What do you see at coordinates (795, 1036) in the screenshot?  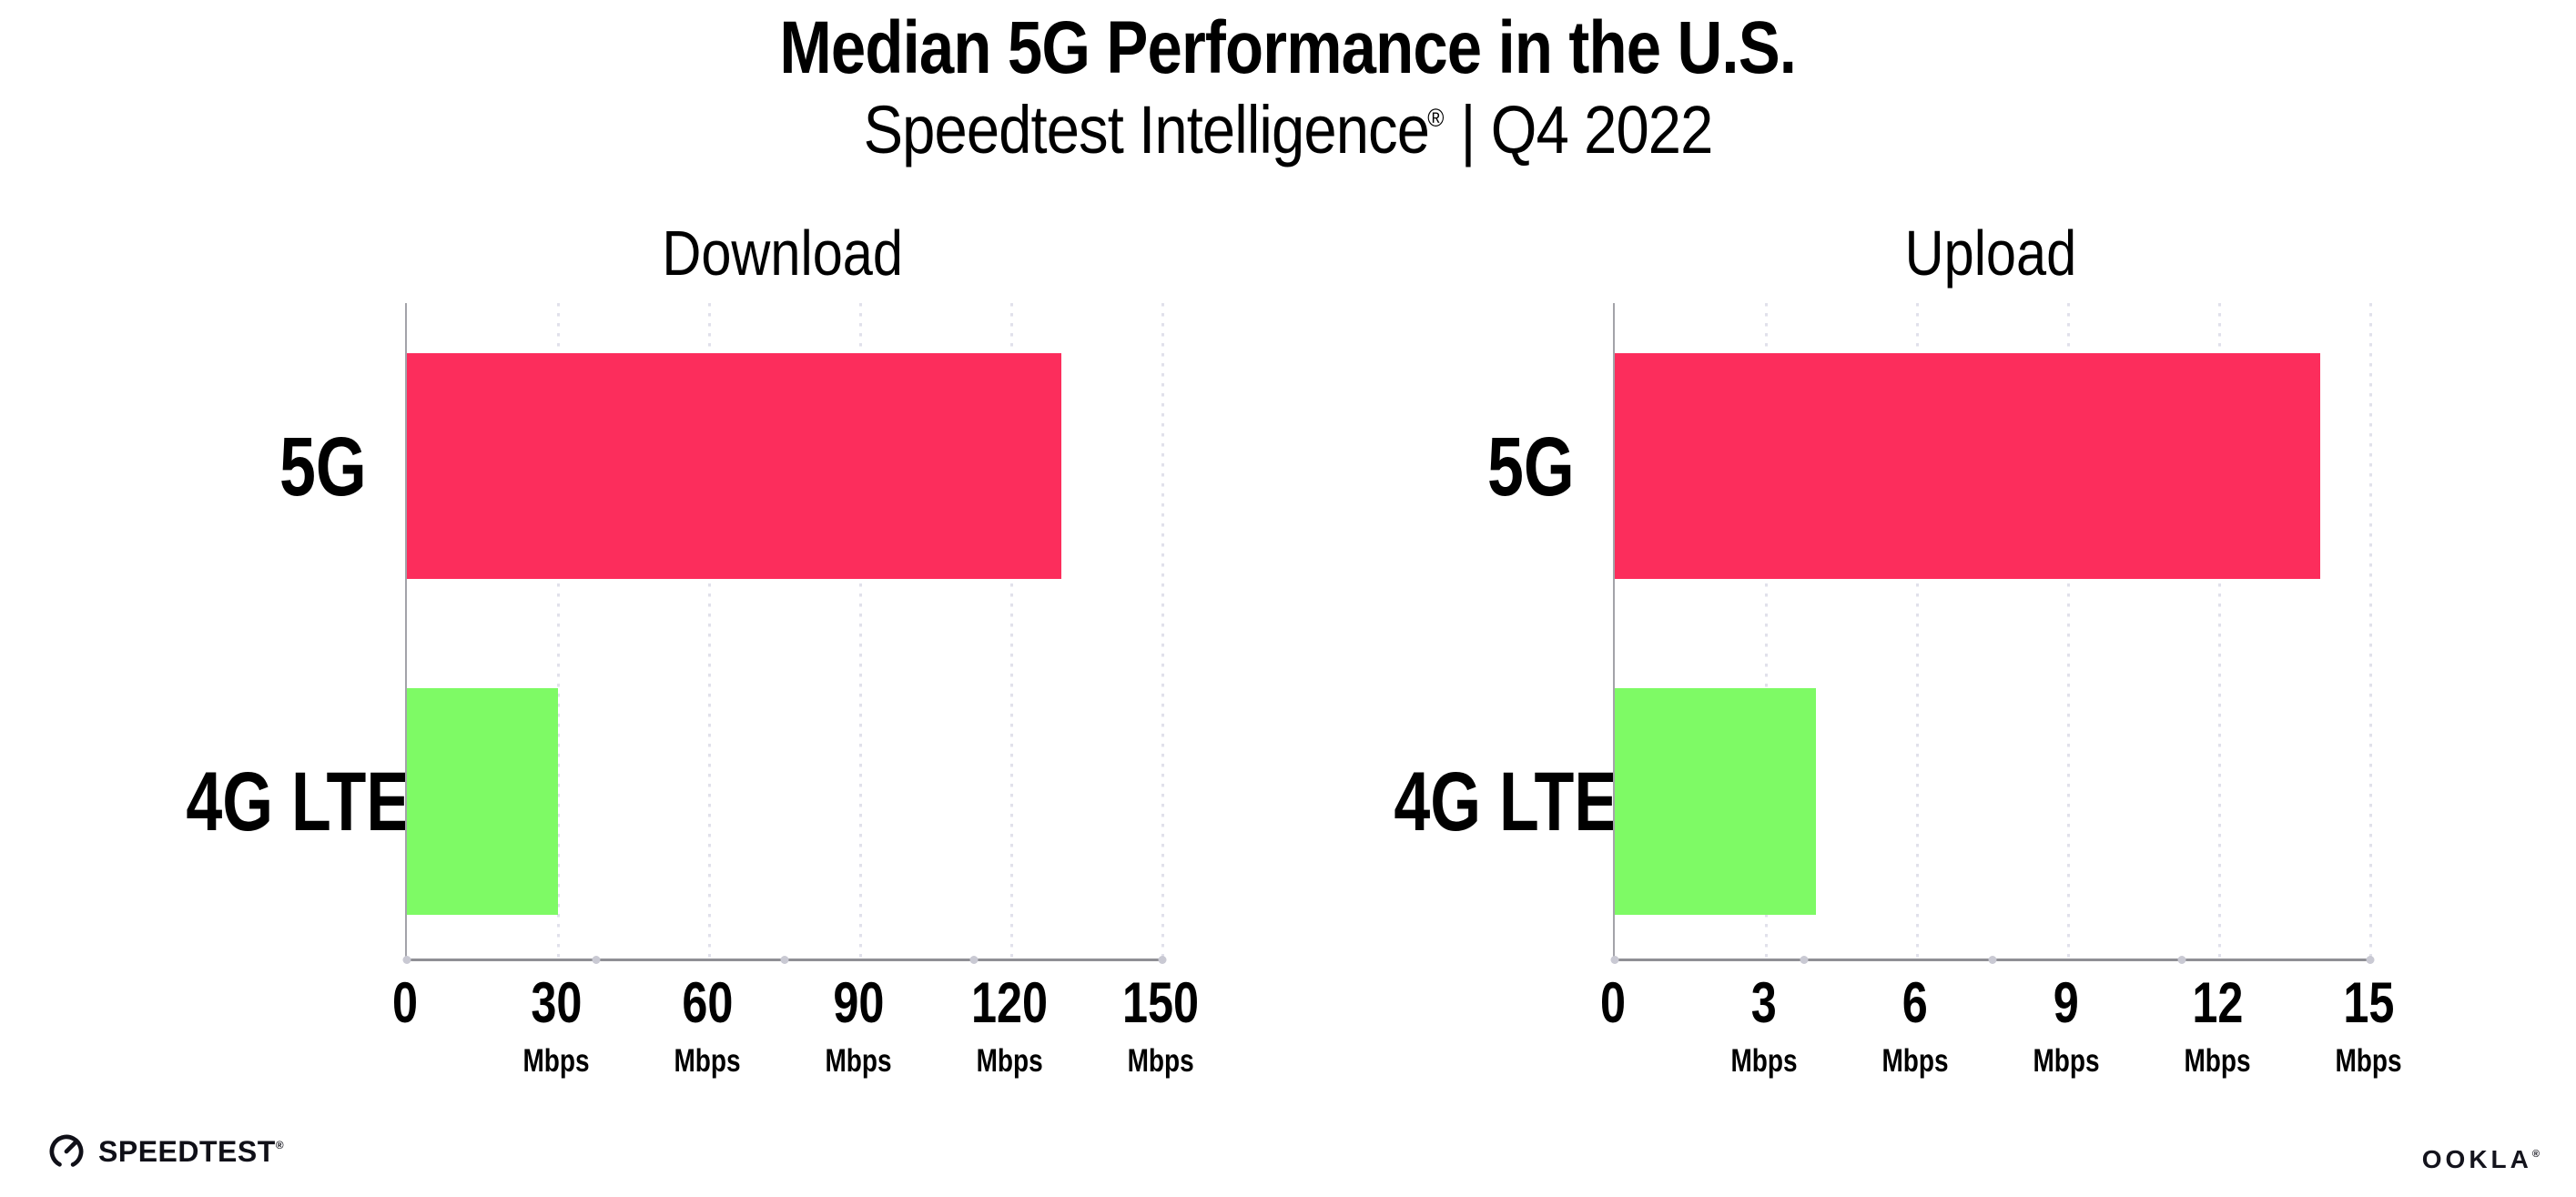 I see `x-axis-ticks: 0 30 Mbps 60 Mbps 90 Mbps 120 Mbps 150 Mbps` at bounding box center [795, 1036].